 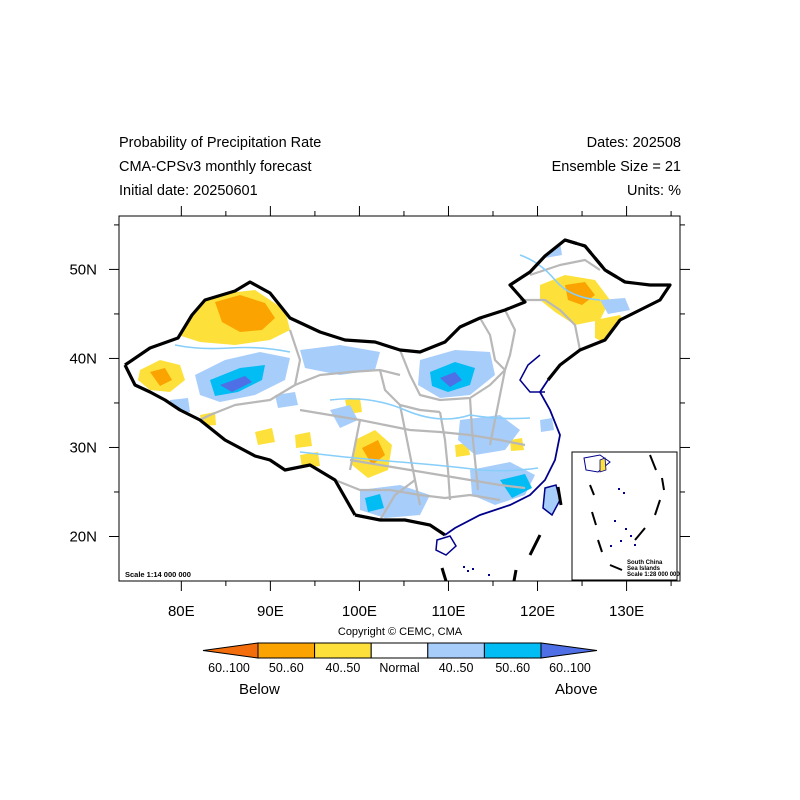 What do you see at coordinates (502, 457) in the screenshot?
I see `coastline` at bounding box center [502, 457].